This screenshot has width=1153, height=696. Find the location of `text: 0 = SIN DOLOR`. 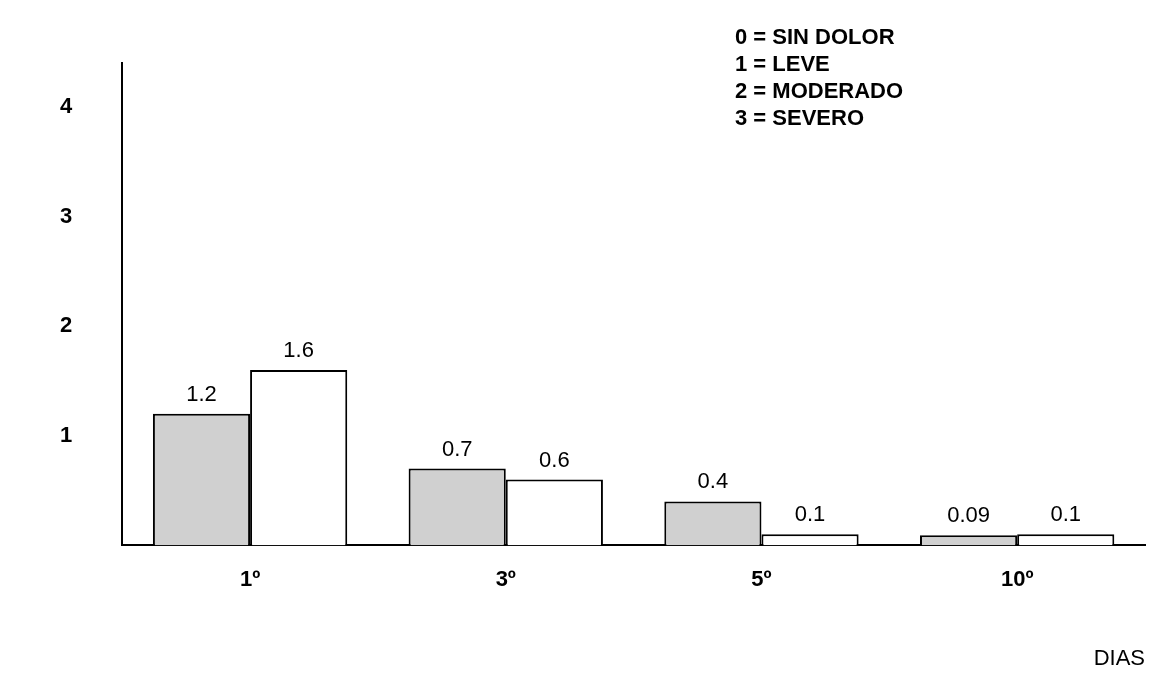

text: 0 = SIN DOLOR is located at coordinates (815, 37).